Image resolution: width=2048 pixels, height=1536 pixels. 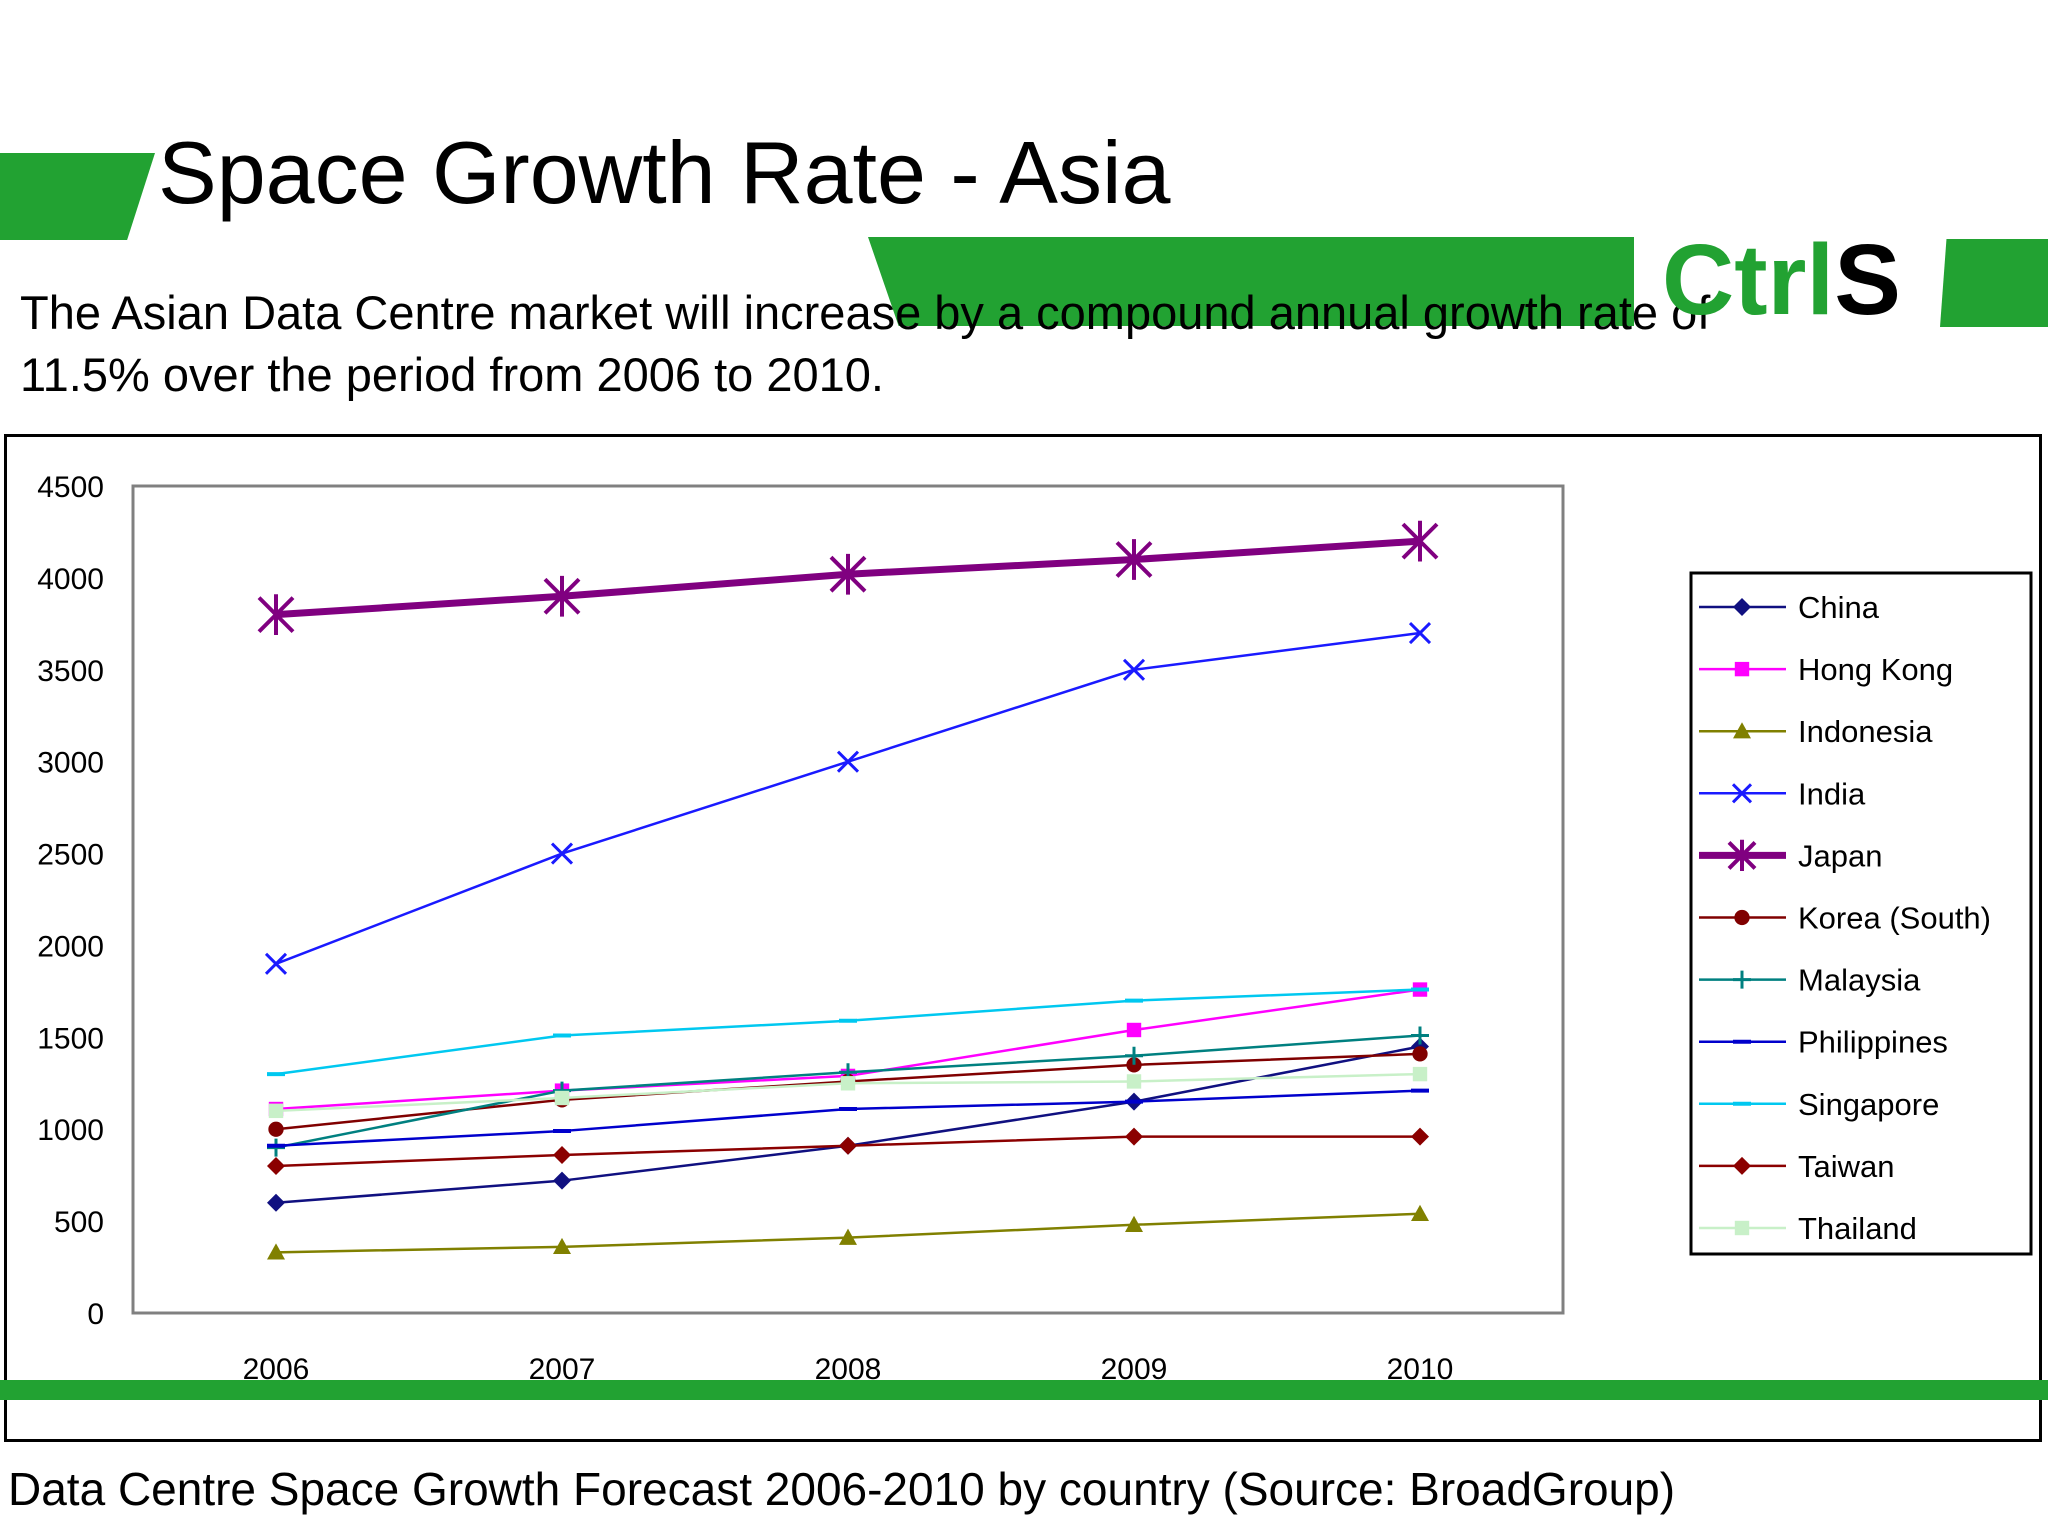 I want to click on legend-entry: Indonesia, so click(x=1816, y=731).